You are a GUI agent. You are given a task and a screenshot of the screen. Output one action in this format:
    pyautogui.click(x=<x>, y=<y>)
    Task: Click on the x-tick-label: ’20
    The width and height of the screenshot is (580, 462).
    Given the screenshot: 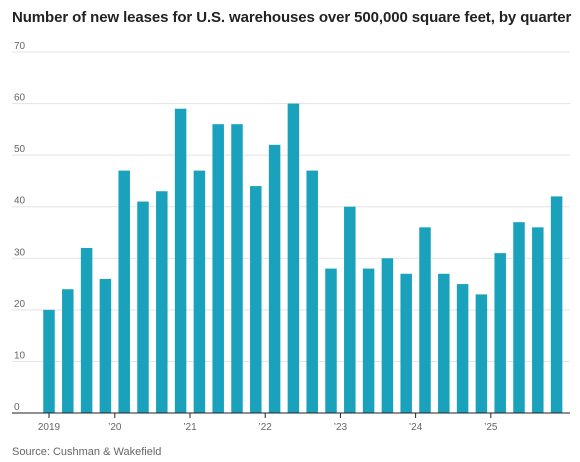 What is the action you would take?
    pyautogui.click(x=115, y=427)
    